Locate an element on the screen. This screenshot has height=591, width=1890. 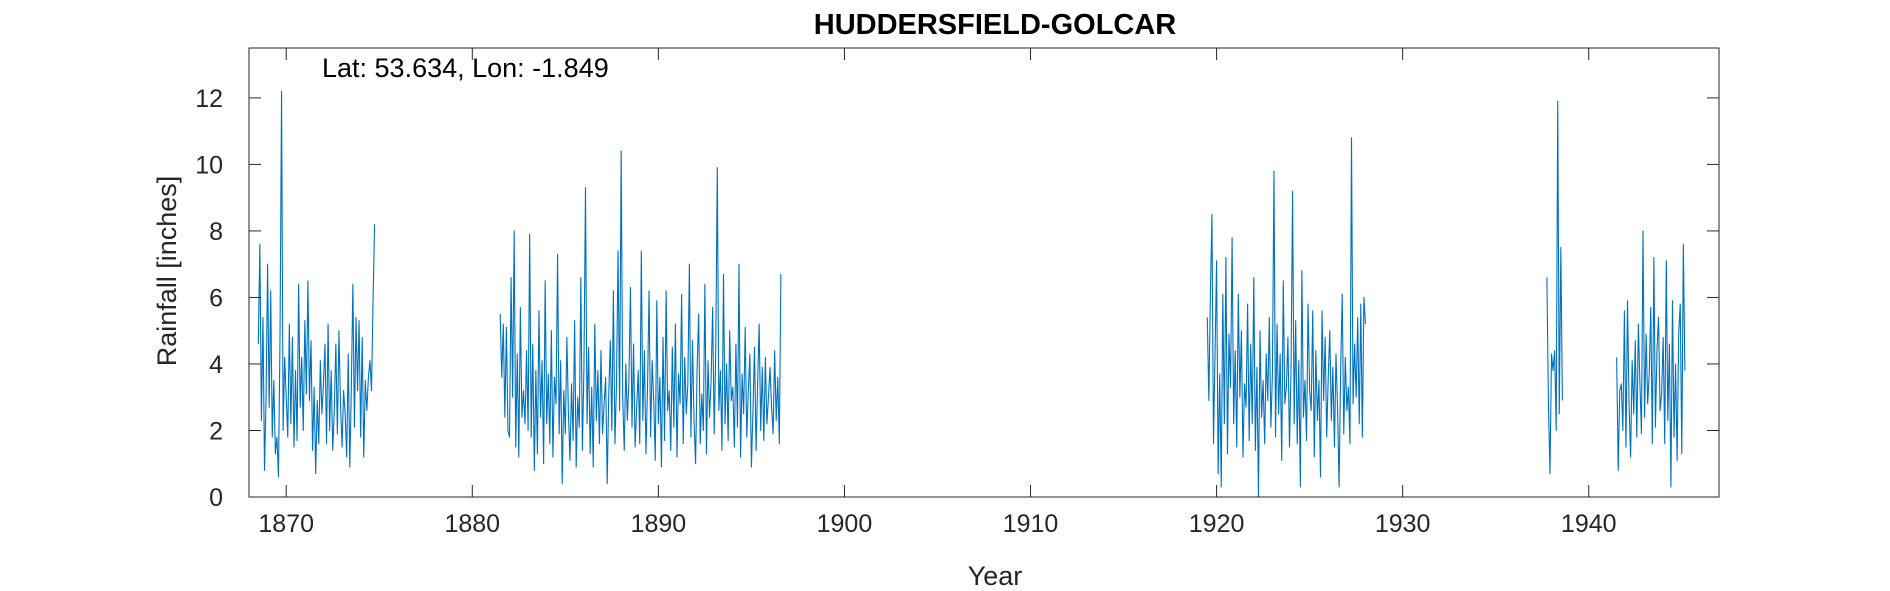
x-tick-label: 1930 is located at coordinates (1403, 524).